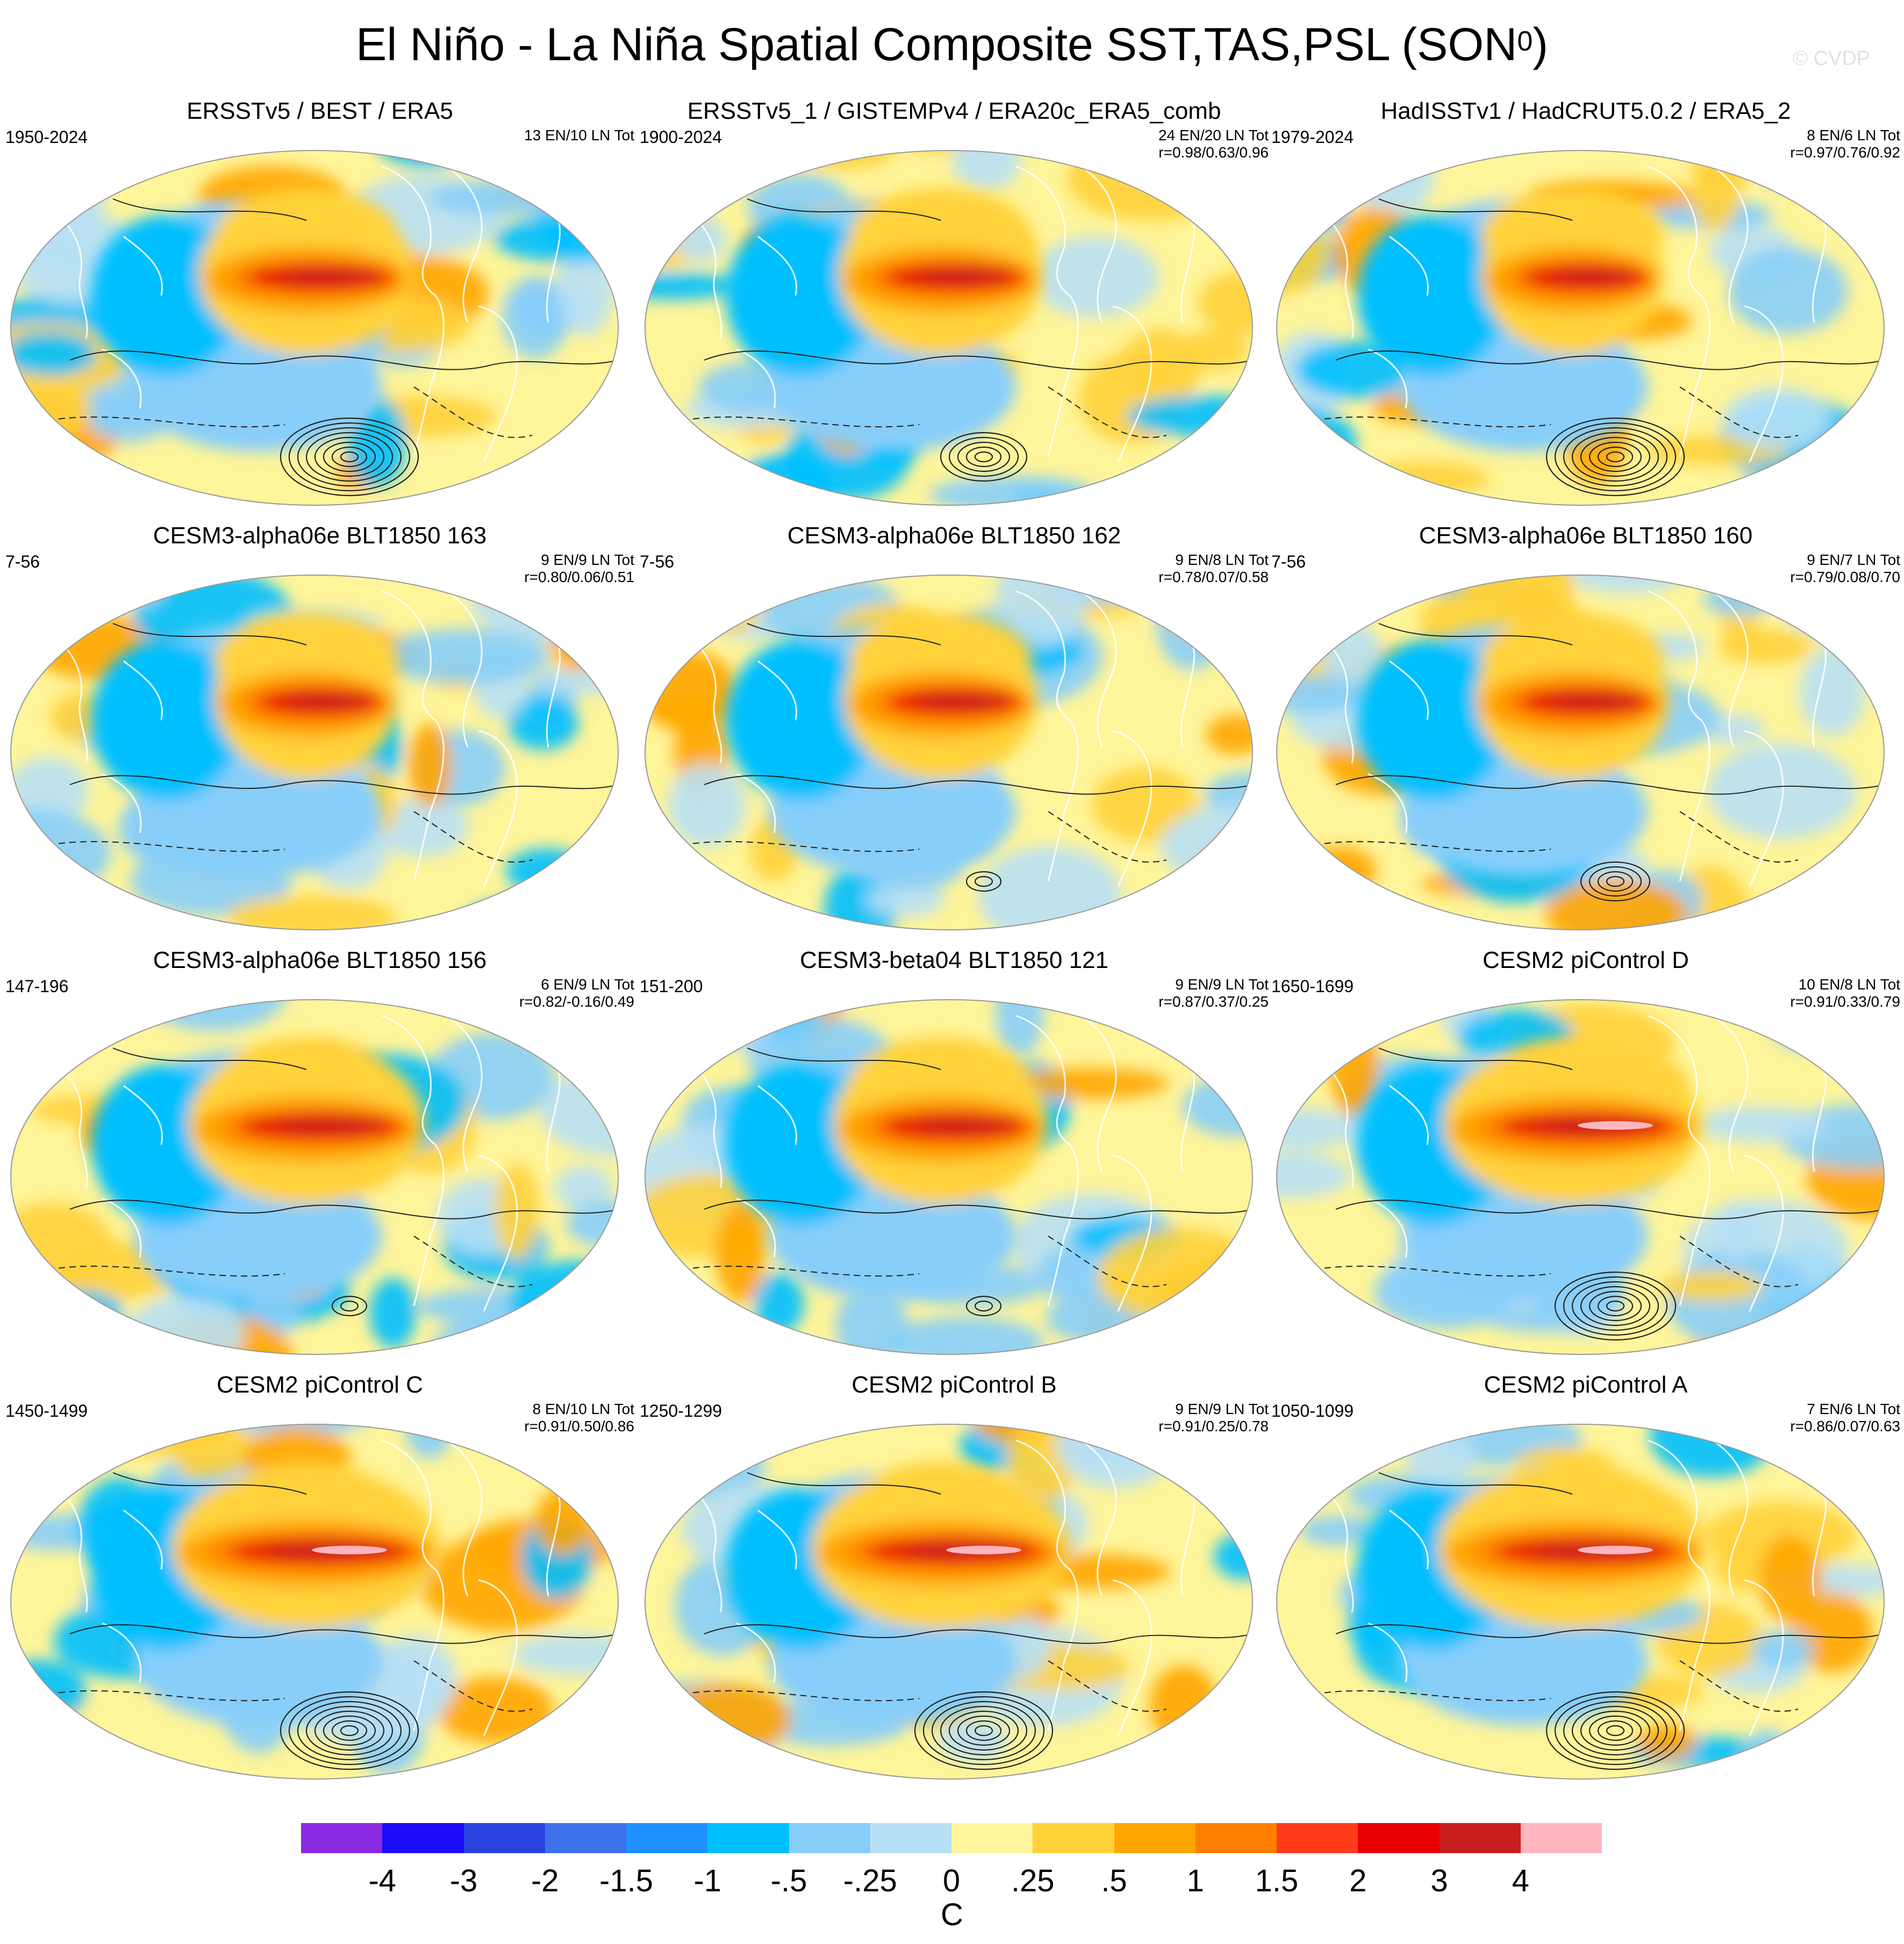 The image size is (1904, 1944). What do you see at coordinates (681, 1411) in the screenshot?
I see `panel-period: 1250-1299` at bounding box center [681, 1411].